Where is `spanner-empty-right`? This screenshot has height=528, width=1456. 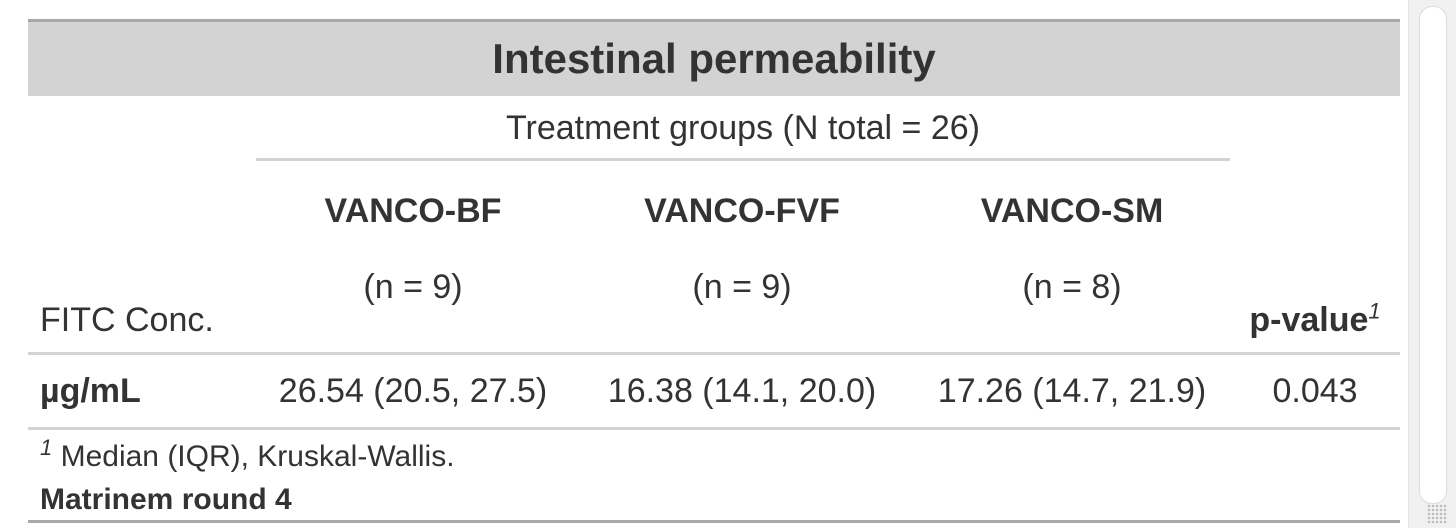
spanner-empty-right is located at coordinates (1315, 129).